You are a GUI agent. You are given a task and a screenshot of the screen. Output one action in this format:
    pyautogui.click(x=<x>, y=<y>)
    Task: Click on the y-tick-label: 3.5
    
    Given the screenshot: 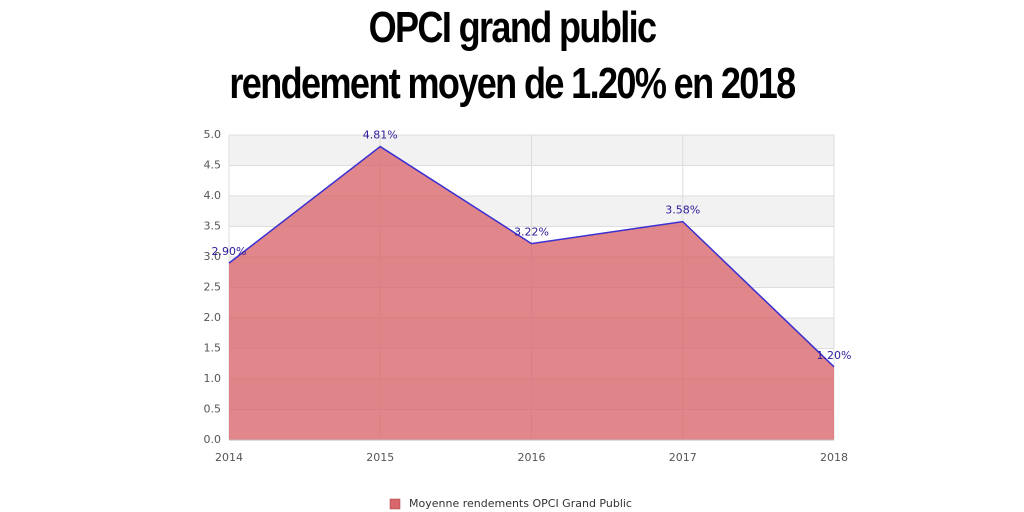 What is the action you would take?
    pyautogui.click(x=213, y=226)
    